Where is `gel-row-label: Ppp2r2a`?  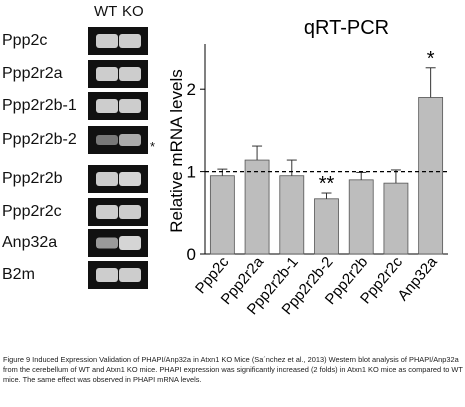
gel-row-label: Ppp2r2a is located at coordinates (32, 73).